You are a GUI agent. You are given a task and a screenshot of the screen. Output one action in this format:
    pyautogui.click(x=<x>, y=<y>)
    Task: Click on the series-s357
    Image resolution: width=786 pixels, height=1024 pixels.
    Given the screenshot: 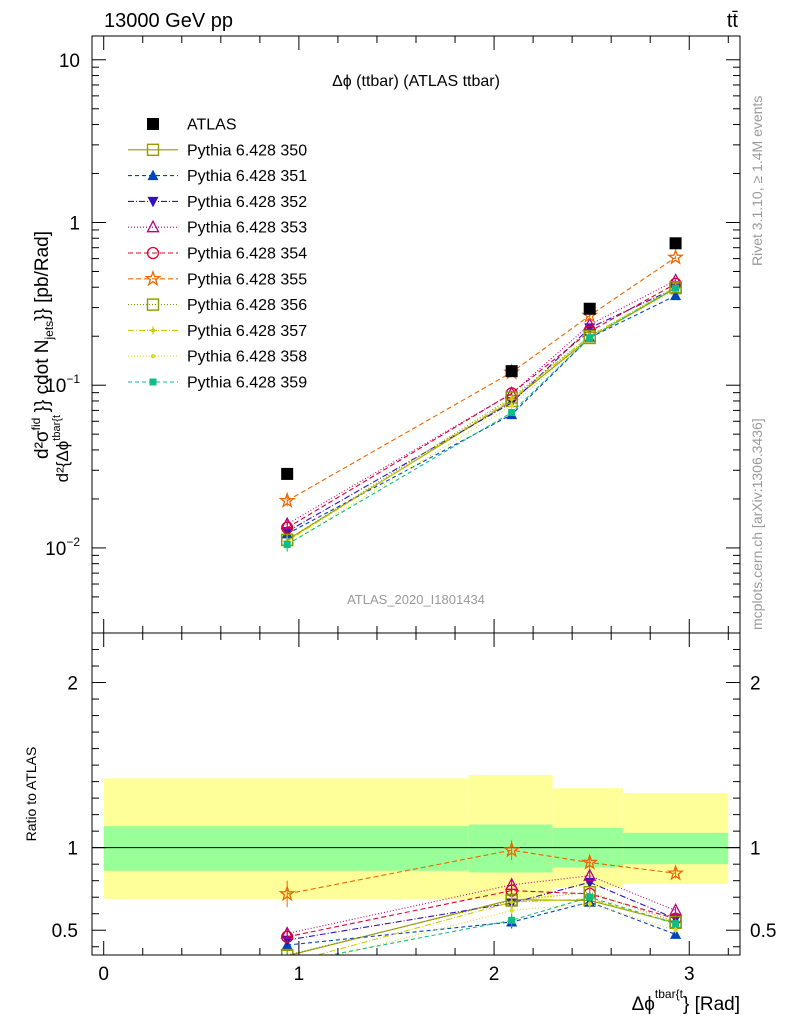 What is the action you would take?
    pyautogui.click(x=481, y=415)
    